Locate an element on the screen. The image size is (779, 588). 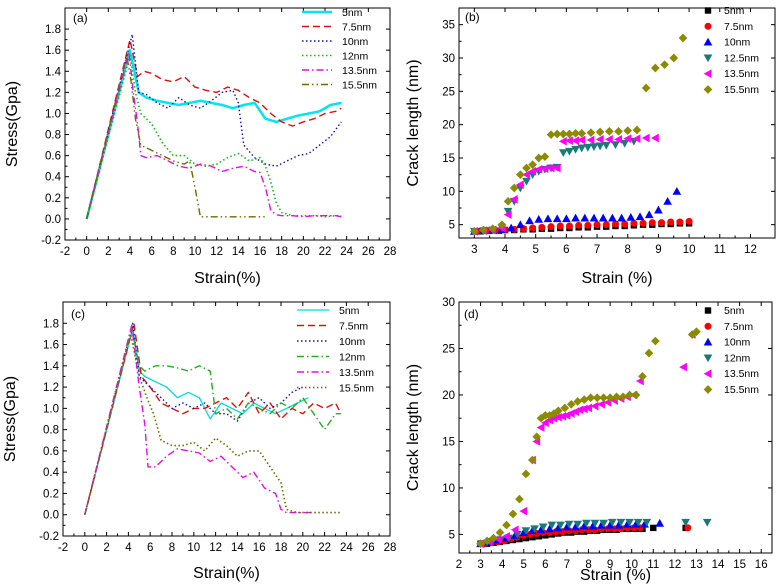
series-10nm is located at coordinates (214, 126).